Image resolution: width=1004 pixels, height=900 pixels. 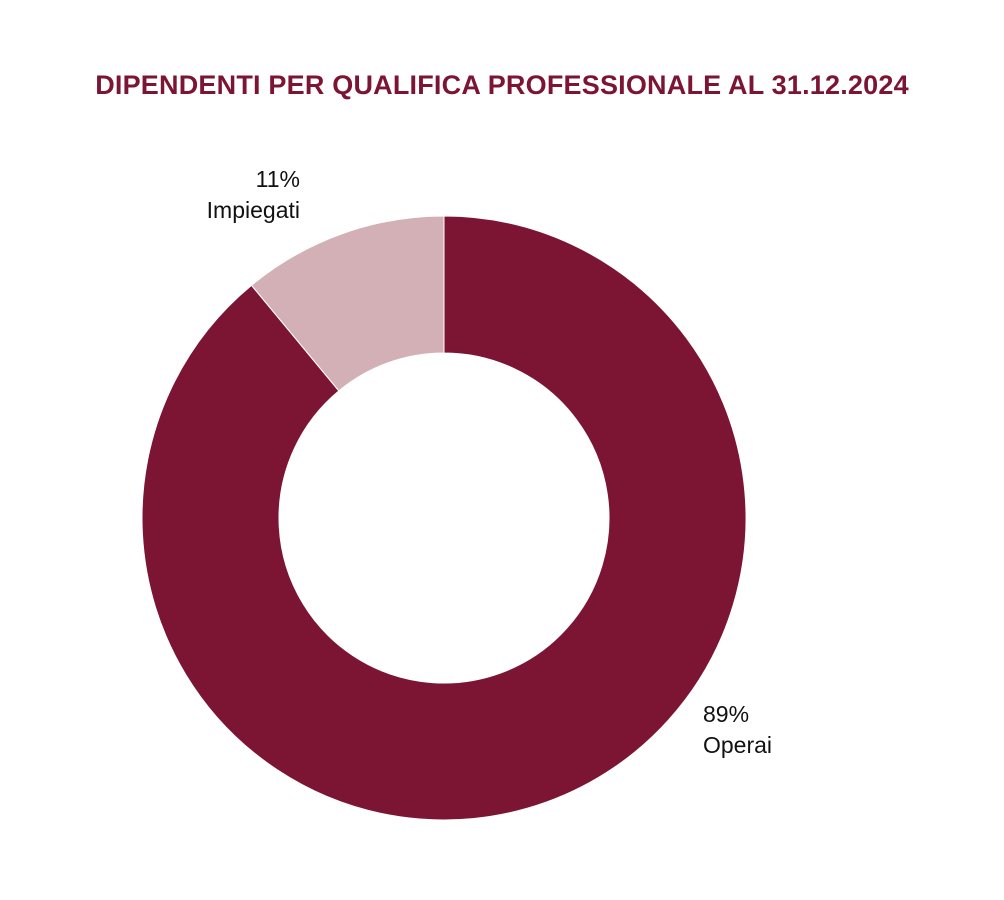 What do you see at coordinates (737, 729) in the screenshot?
I see `slice-label-operai: 89% Operai` at bounding box center [737, 729].